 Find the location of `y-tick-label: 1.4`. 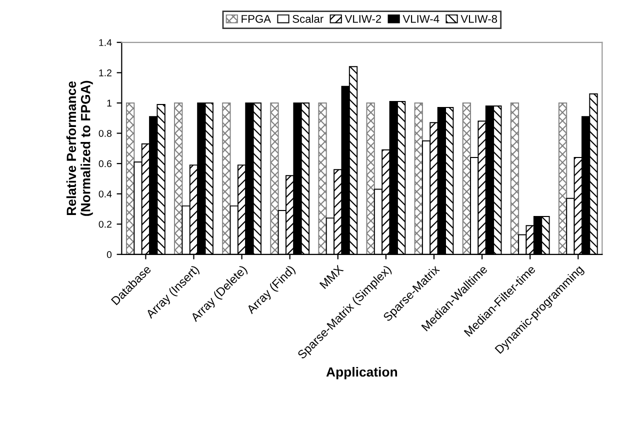

y-tick-label: 1.4 is located at coordinates (105, 42).